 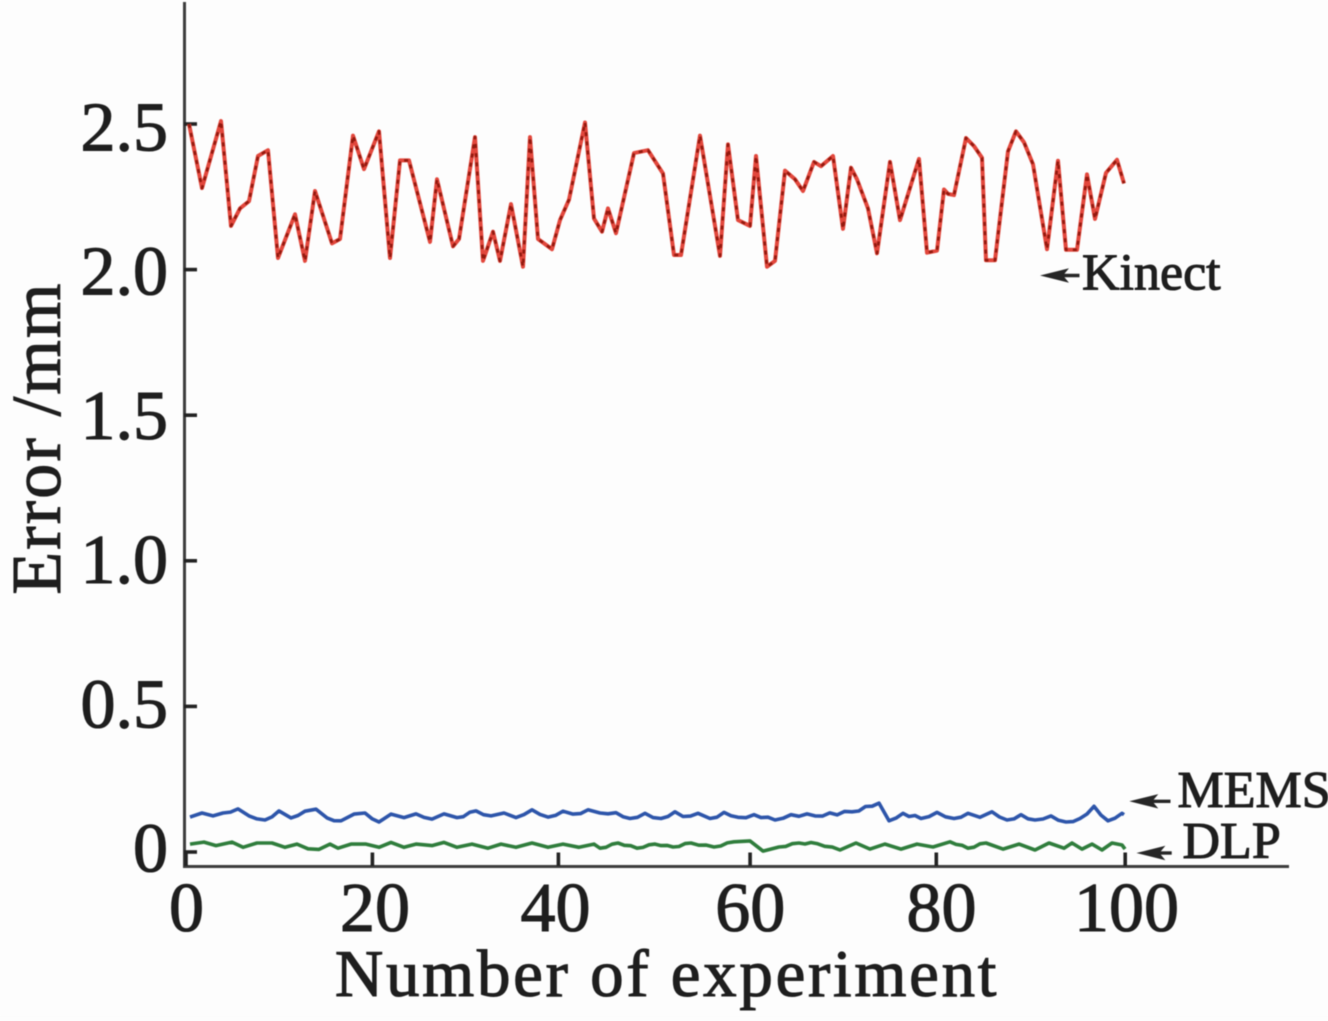 I want to click on svg-text: 1.0, so click(x=125, y=560).